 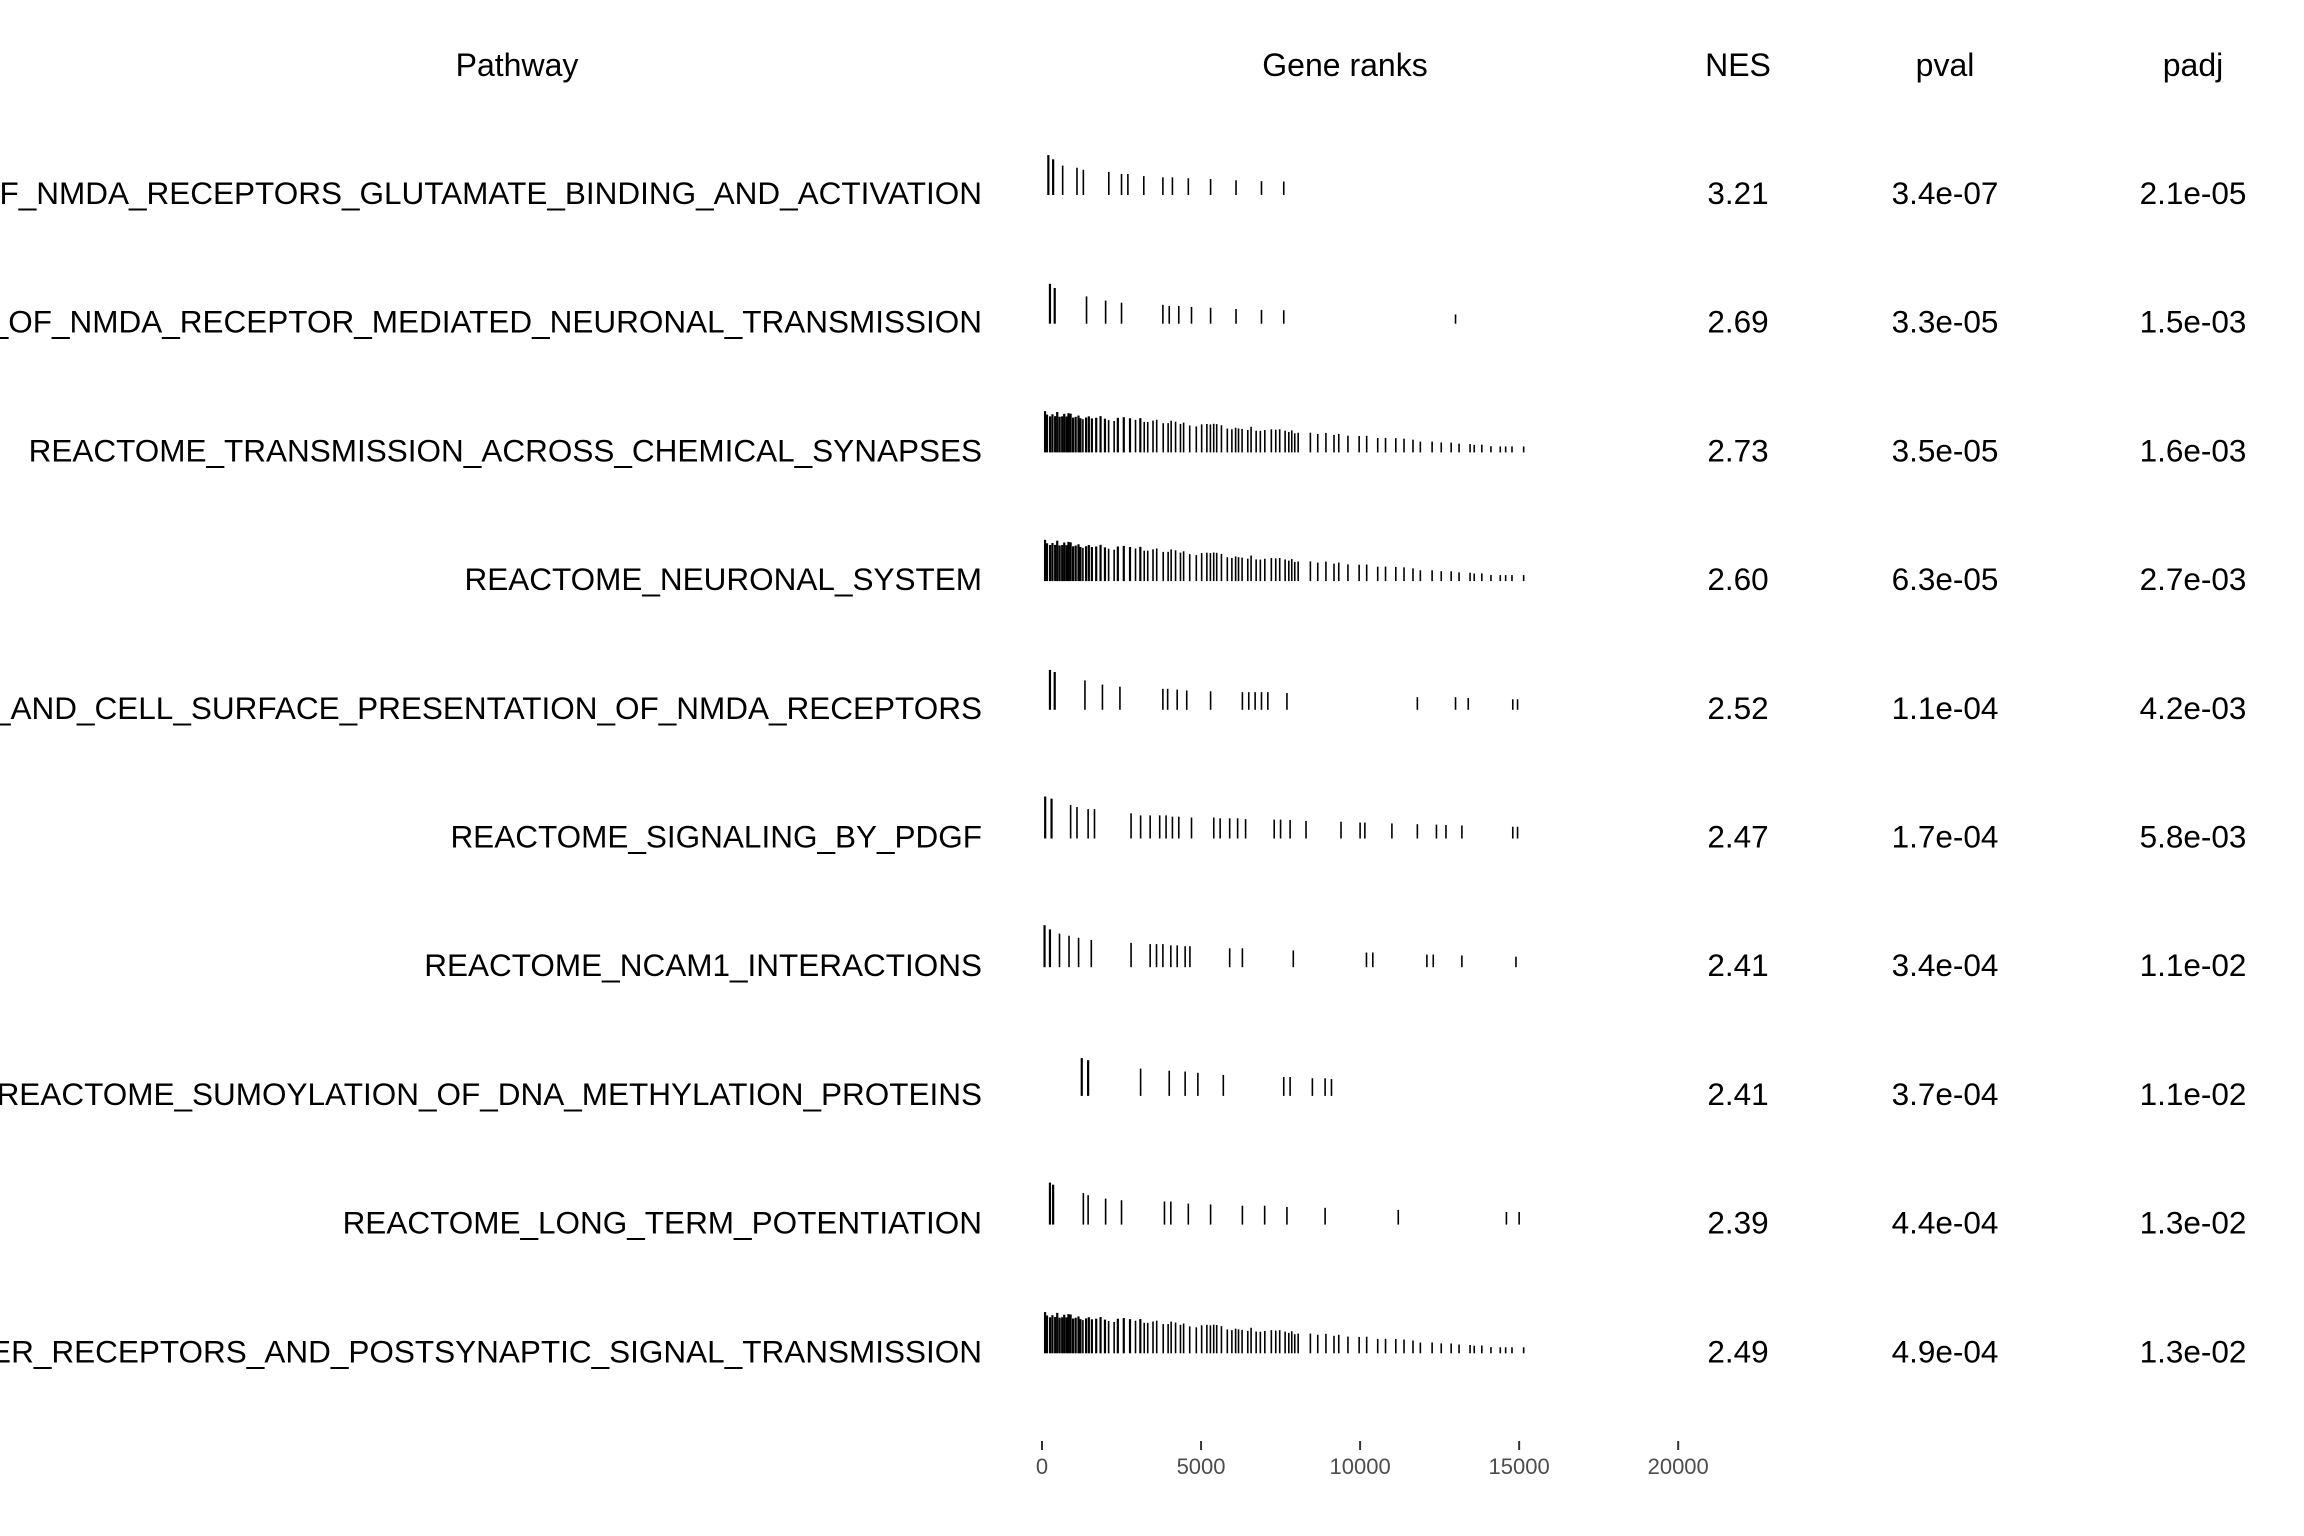 What do you see at coordinates (2193, 322) in the screenshot?
I see `padj-value: 1.5e-03` at bounding box center [2193, 322].